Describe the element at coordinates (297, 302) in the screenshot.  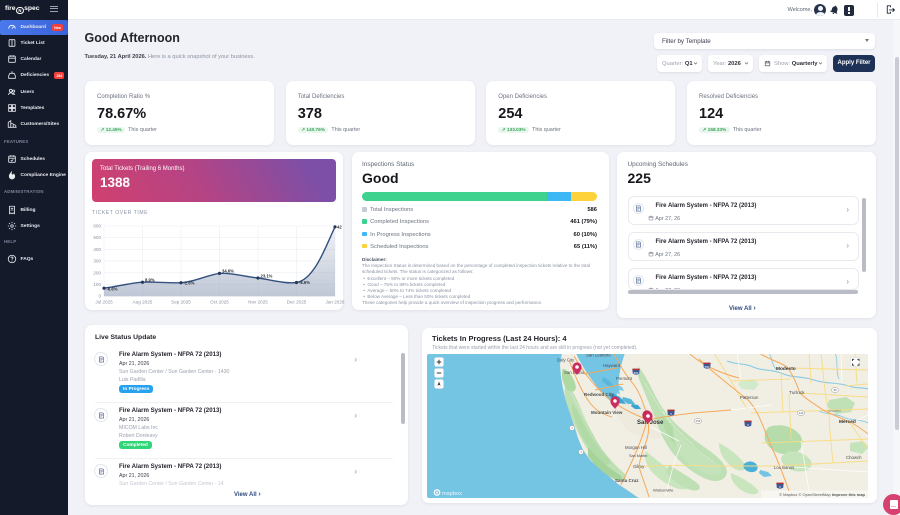
I see `svg-text: Dec 2025` at that location.